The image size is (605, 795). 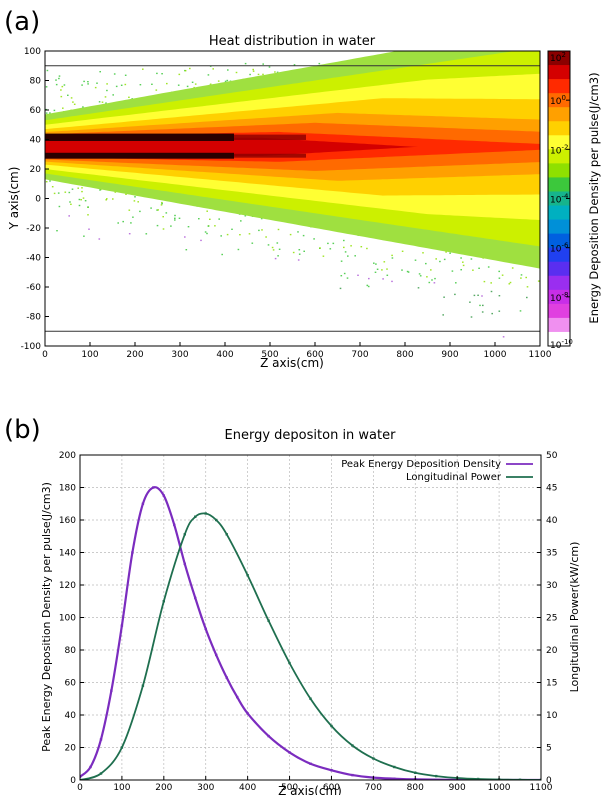 I want to click on x-tick-label: 1100, so click(x=540, y=355).